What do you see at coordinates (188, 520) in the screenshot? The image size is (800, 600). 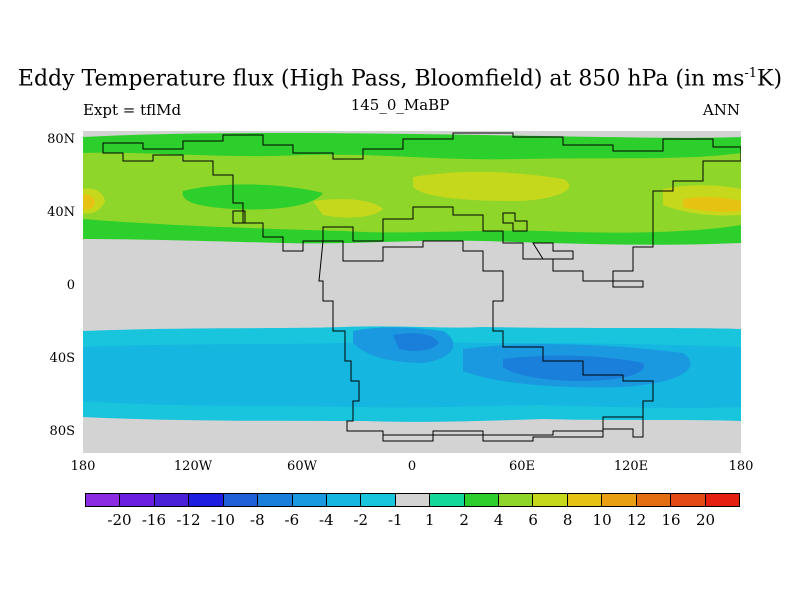 I see `colorbar-label: -12` at bounding box center [188, 520].